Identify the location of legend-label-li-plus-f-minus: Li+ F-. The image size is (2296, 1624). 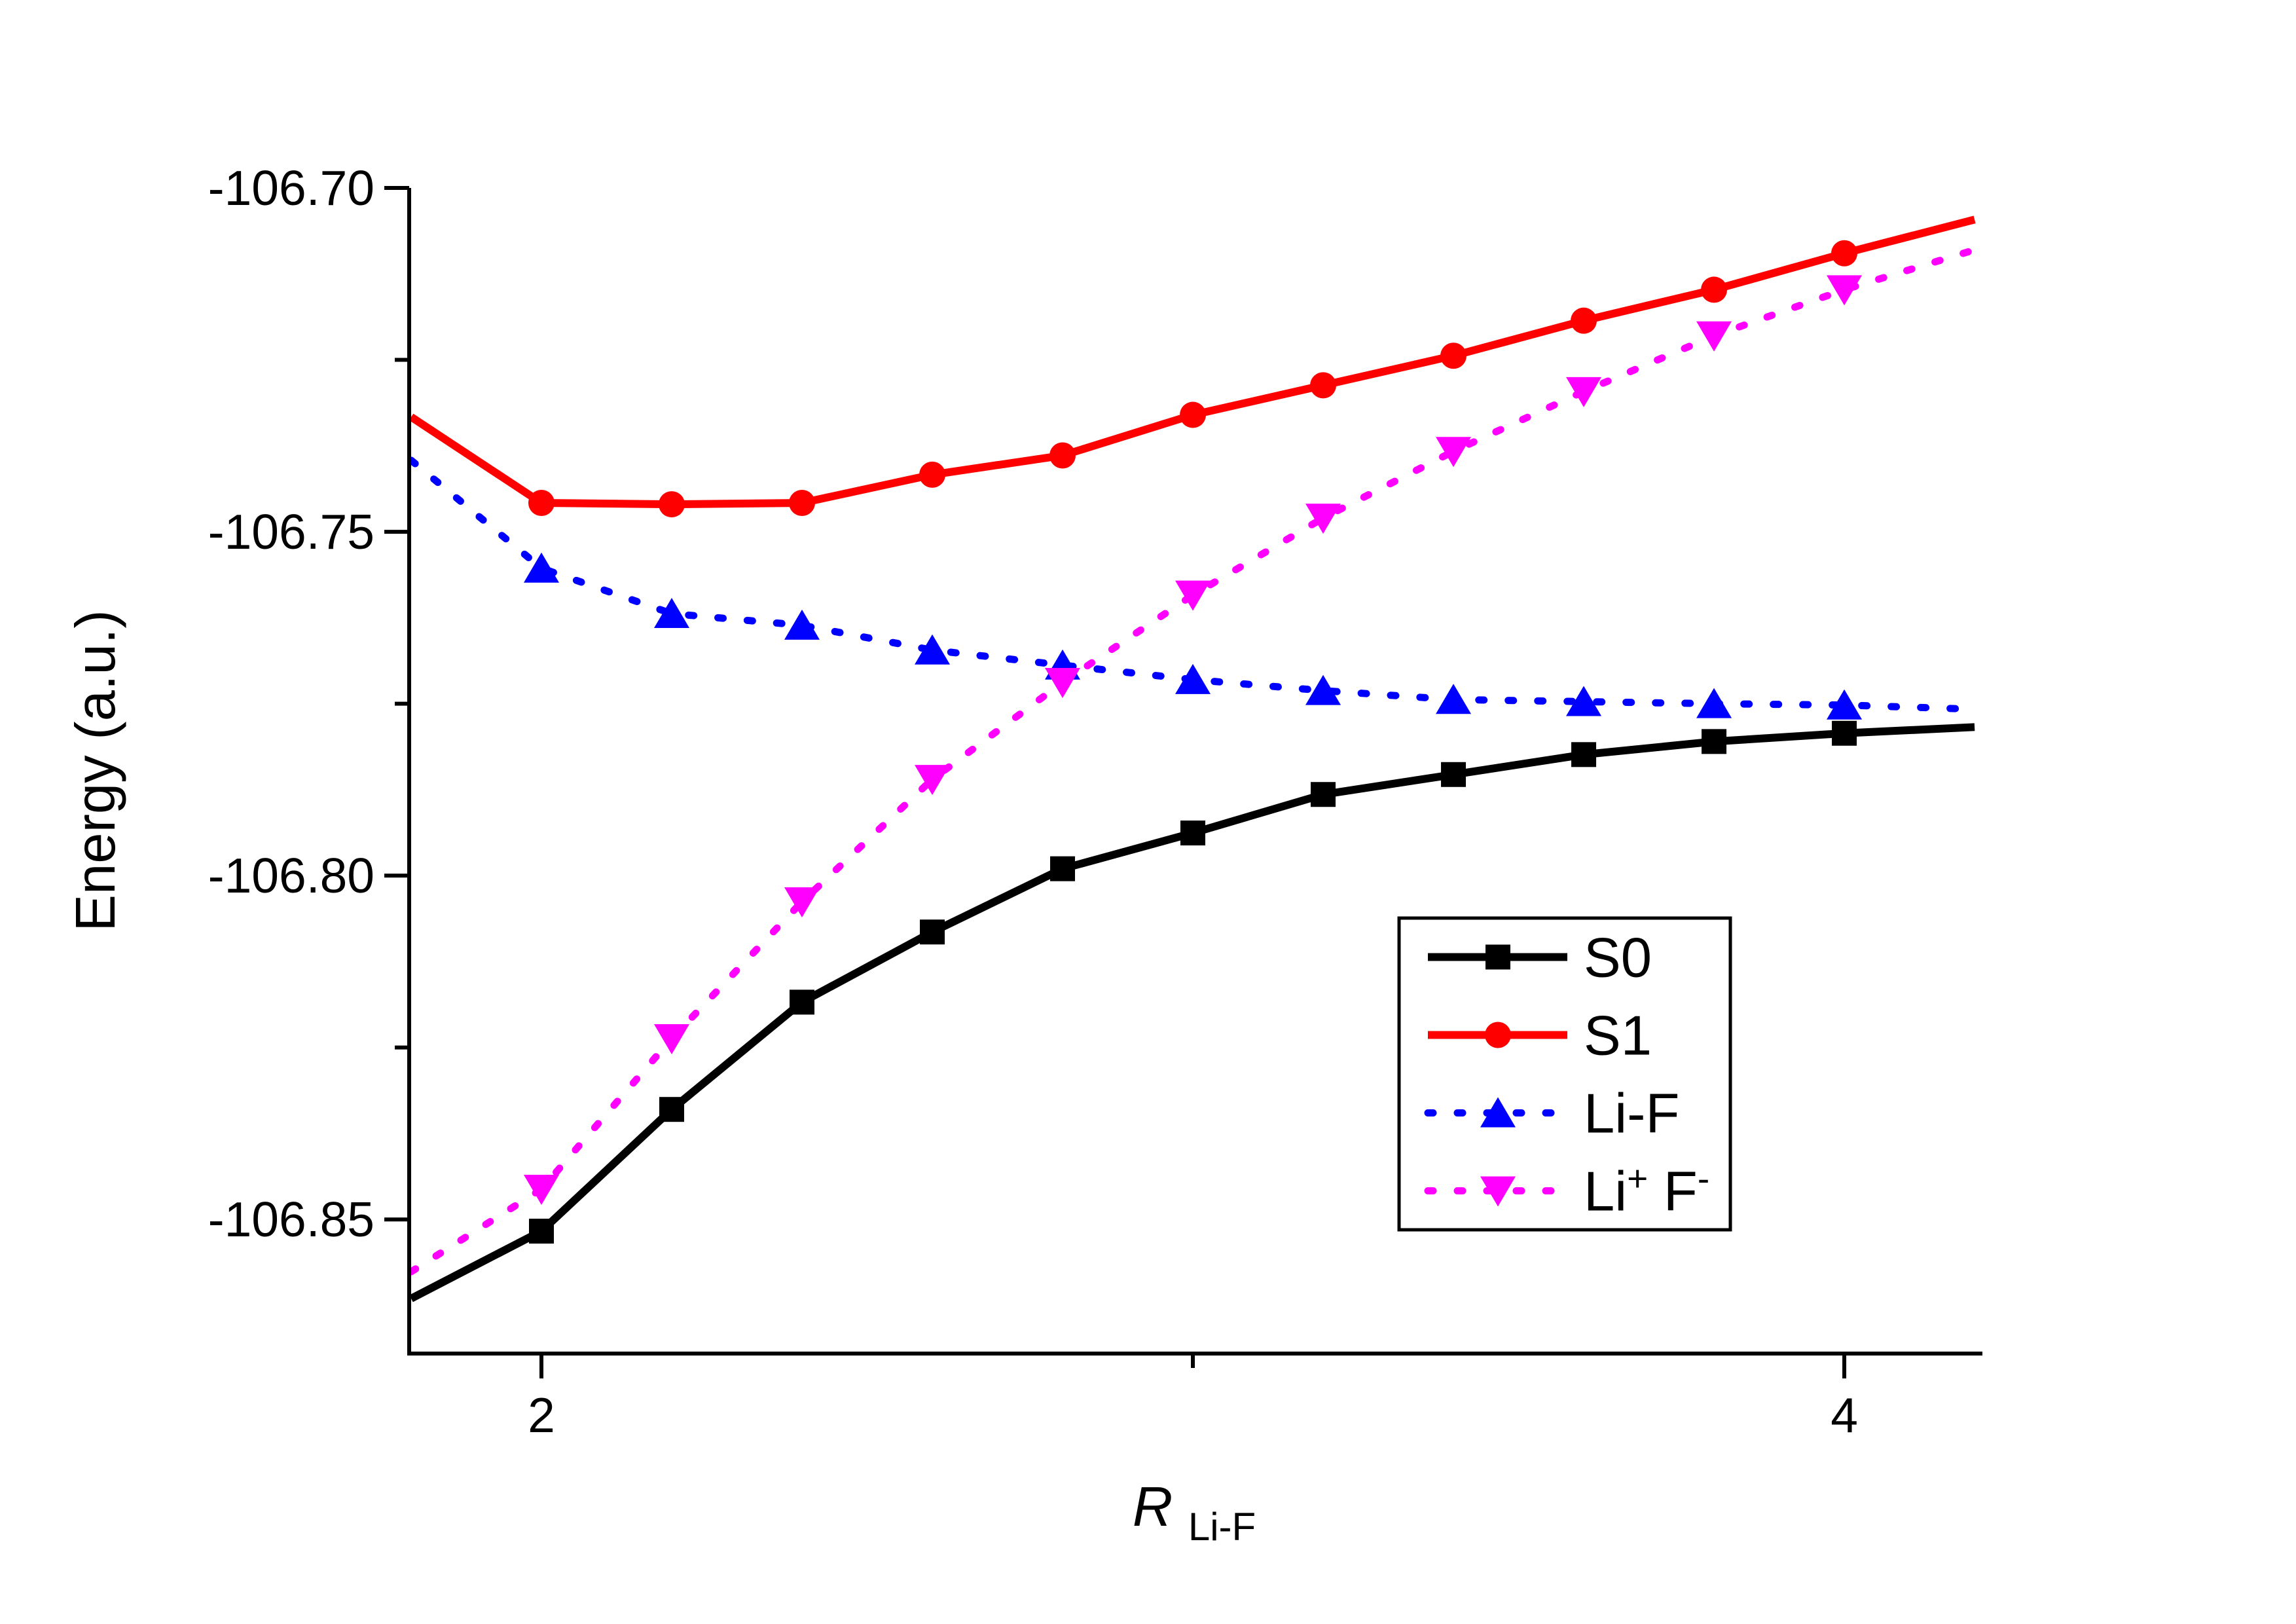
(1646, 1190).